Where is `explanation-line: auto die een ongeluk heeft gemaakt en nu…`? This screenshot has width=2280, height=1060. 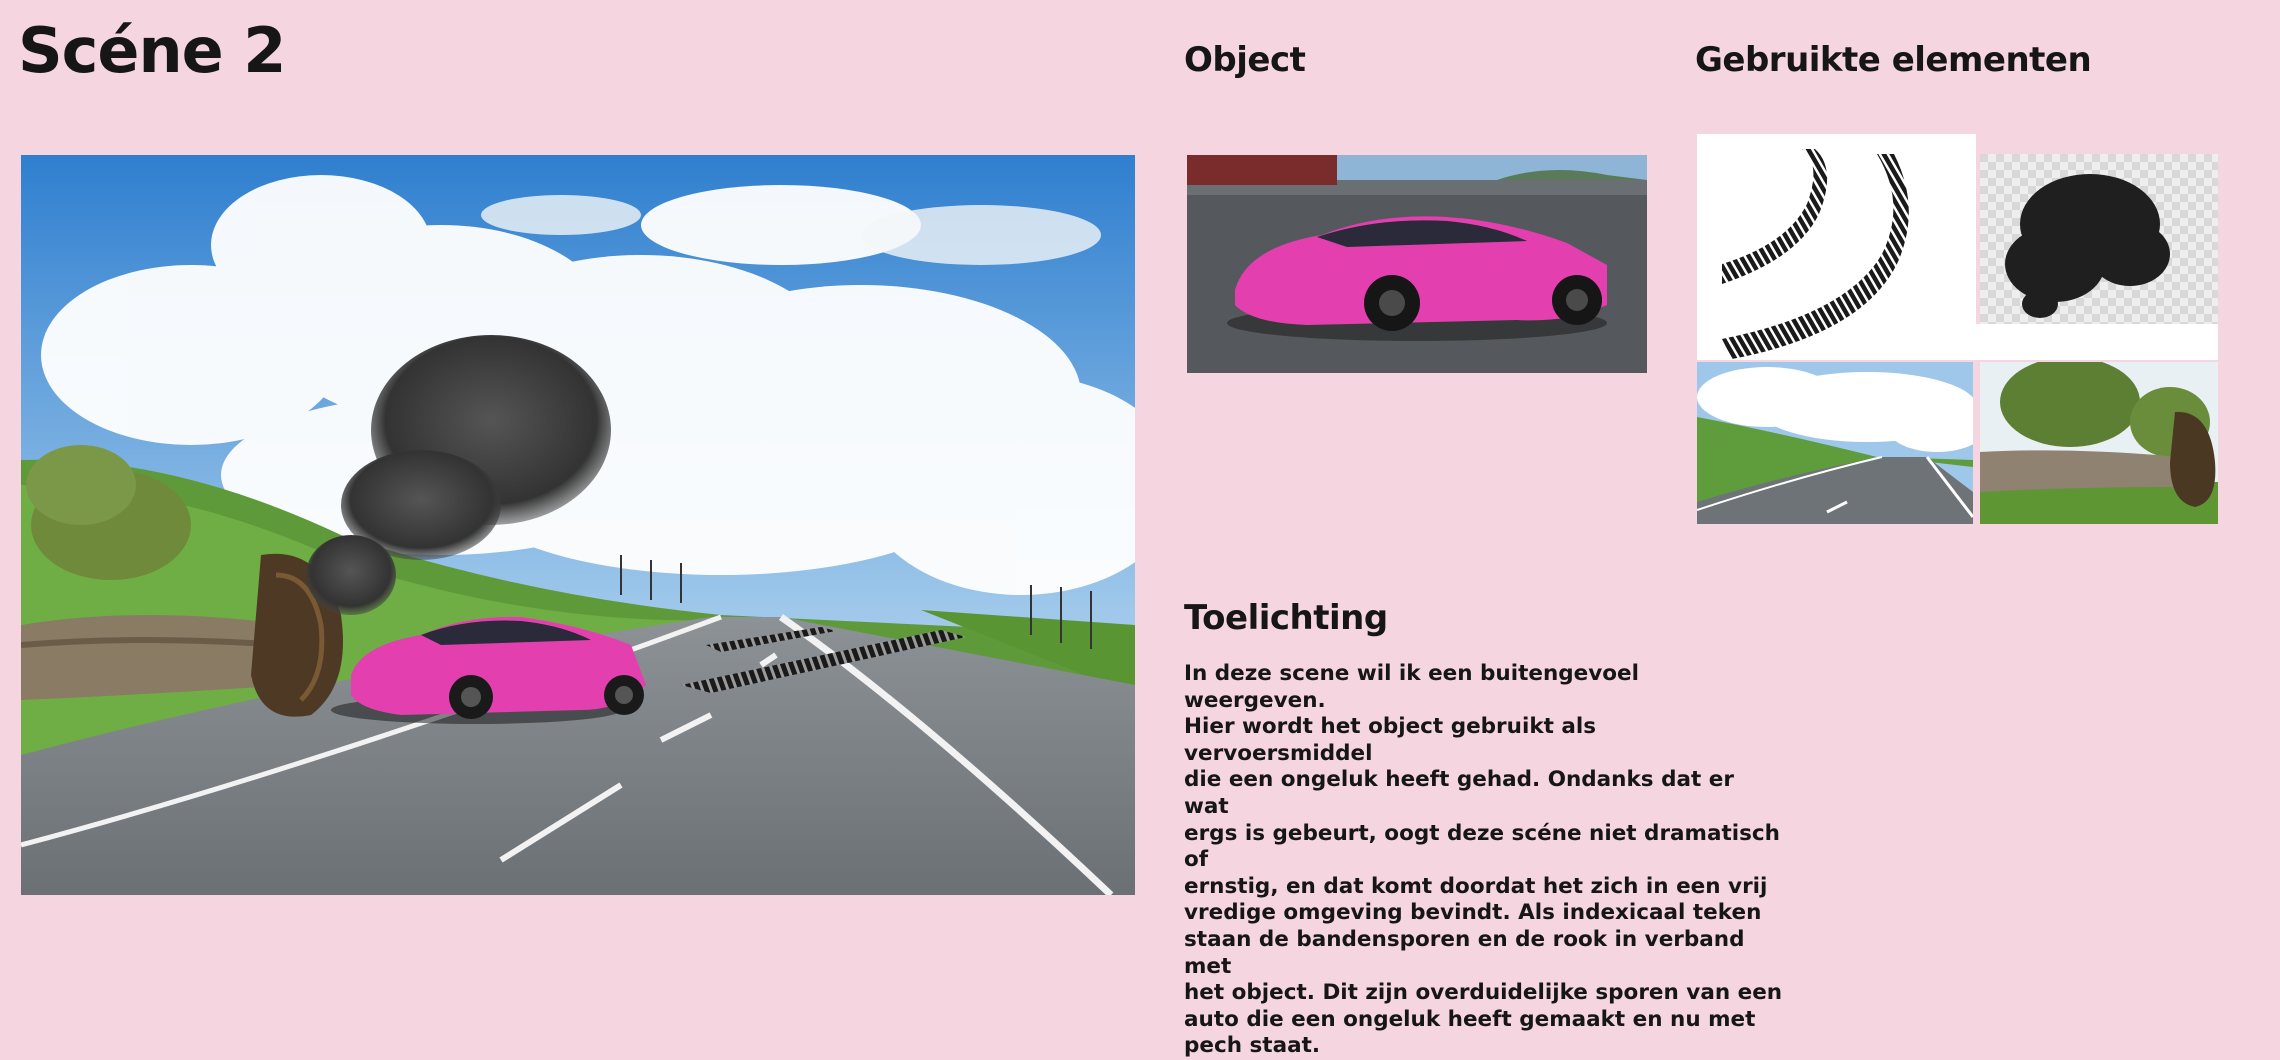
explanation-line: auto die een ongeluk heeft gemaakt en nu… is located at coordinates (1470, 1019).